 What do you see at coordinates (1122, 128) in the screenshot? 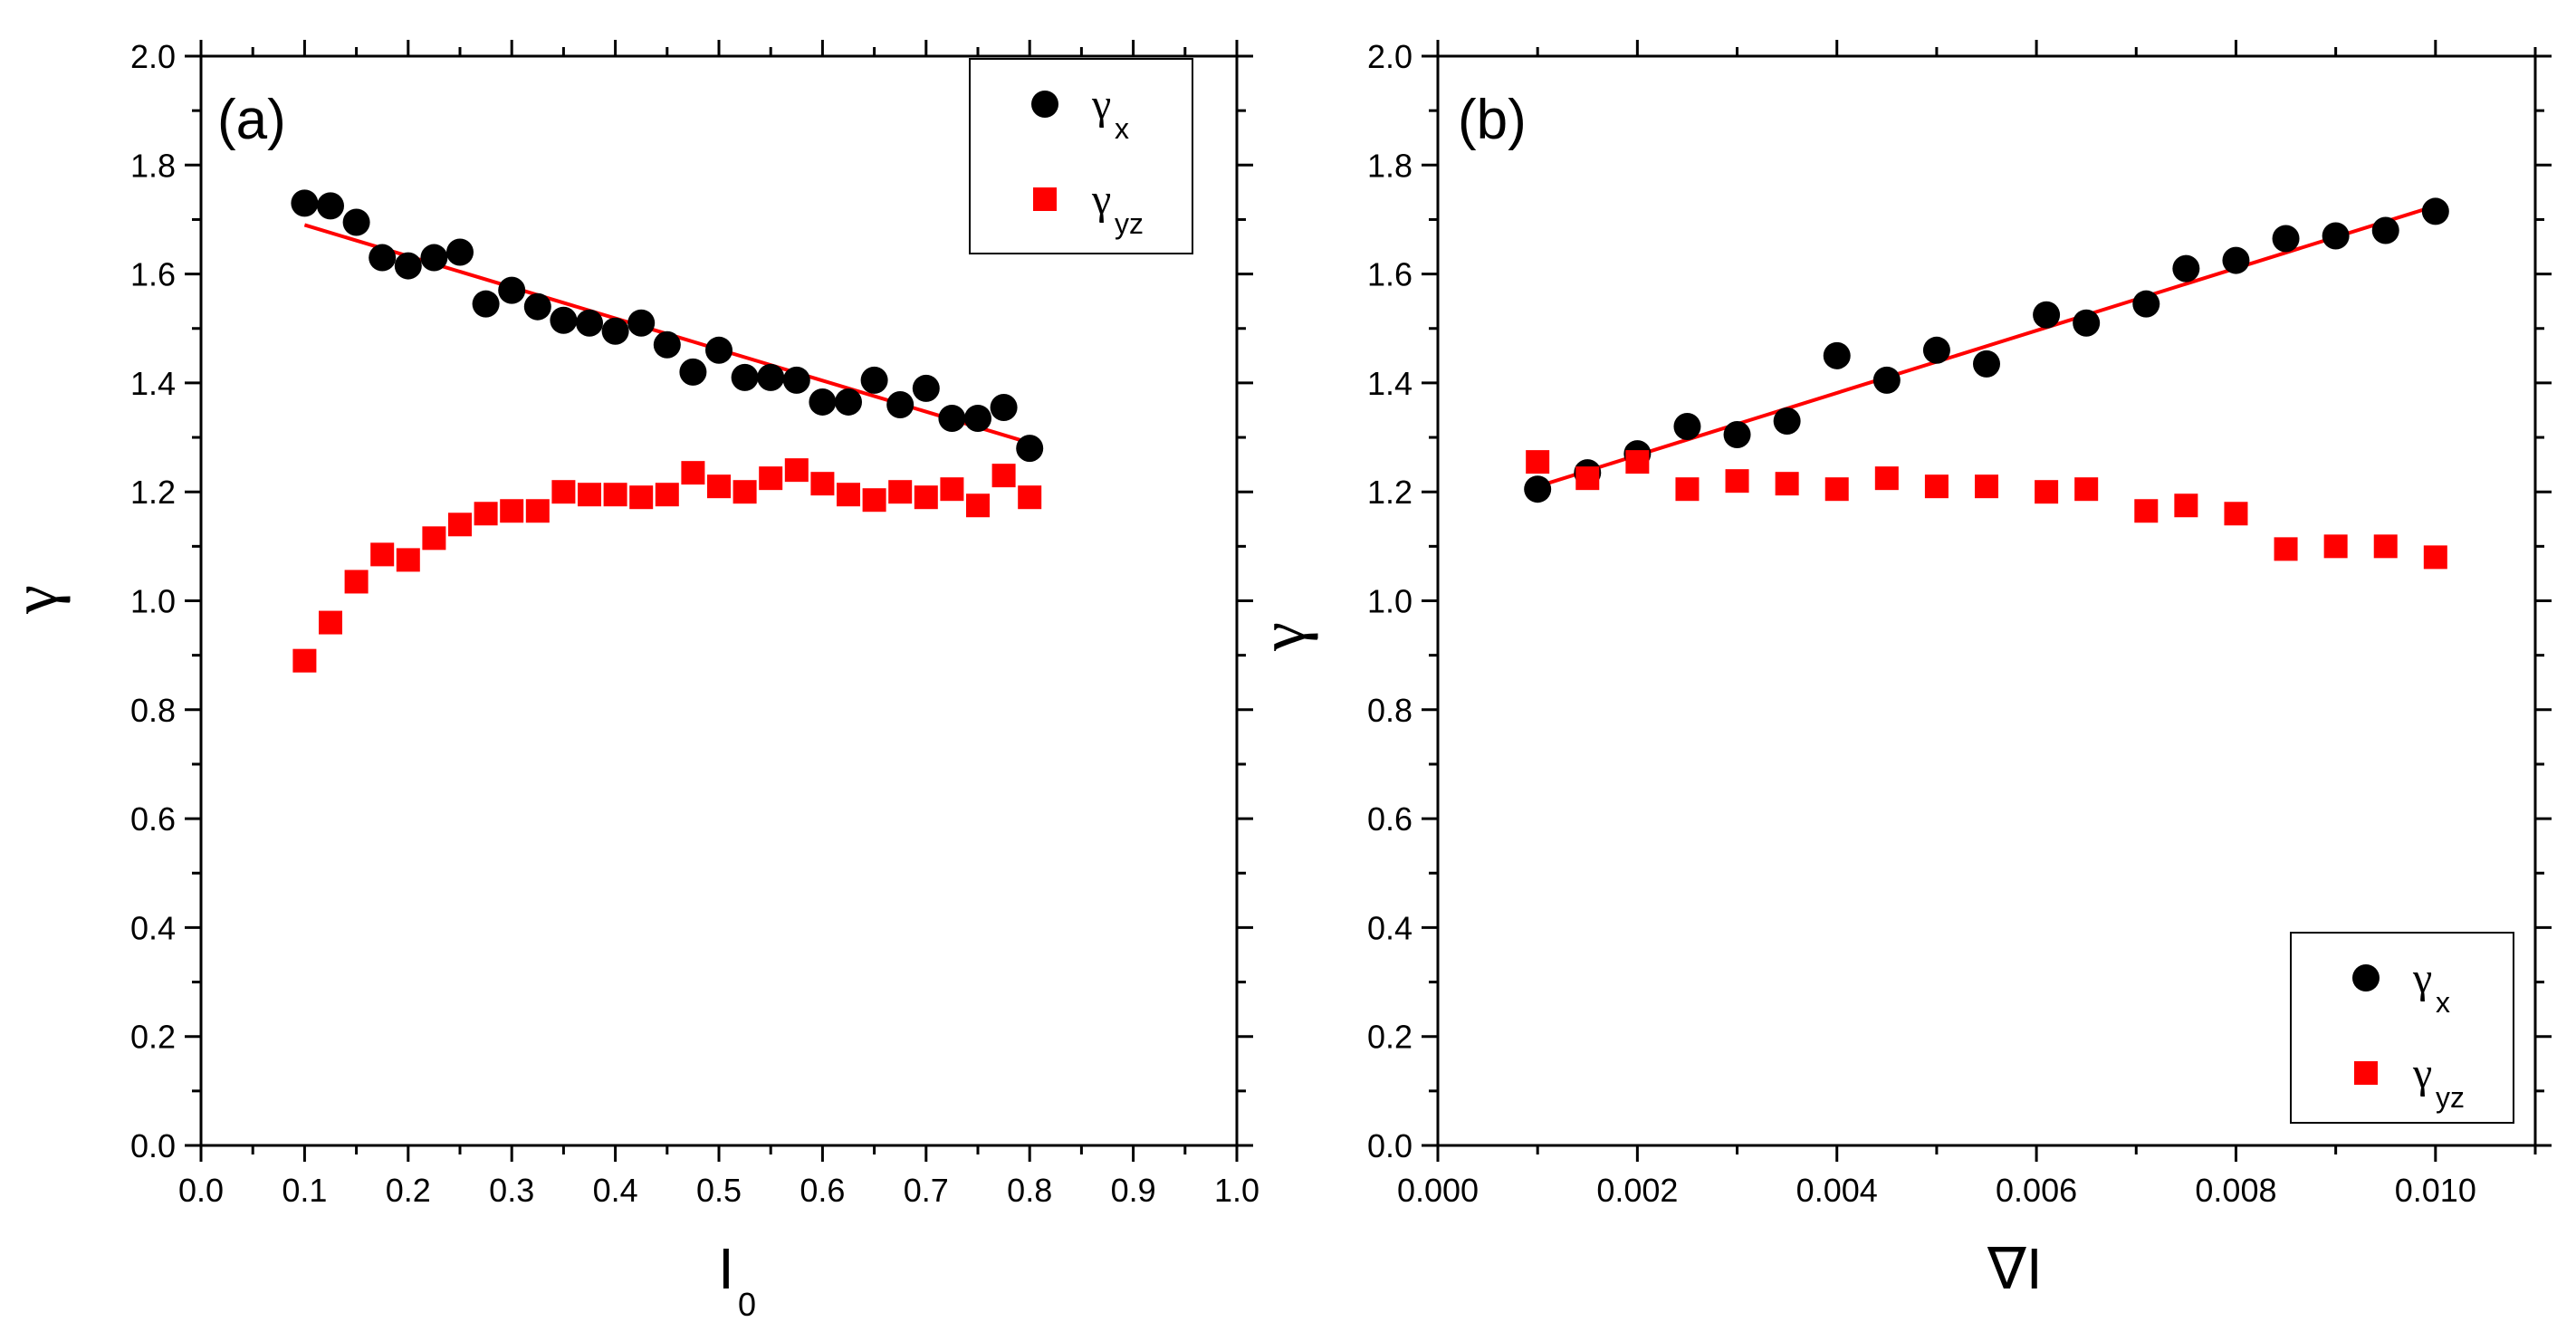
I see `legend-label-subscript: x` at bounding box center [1122, 128].